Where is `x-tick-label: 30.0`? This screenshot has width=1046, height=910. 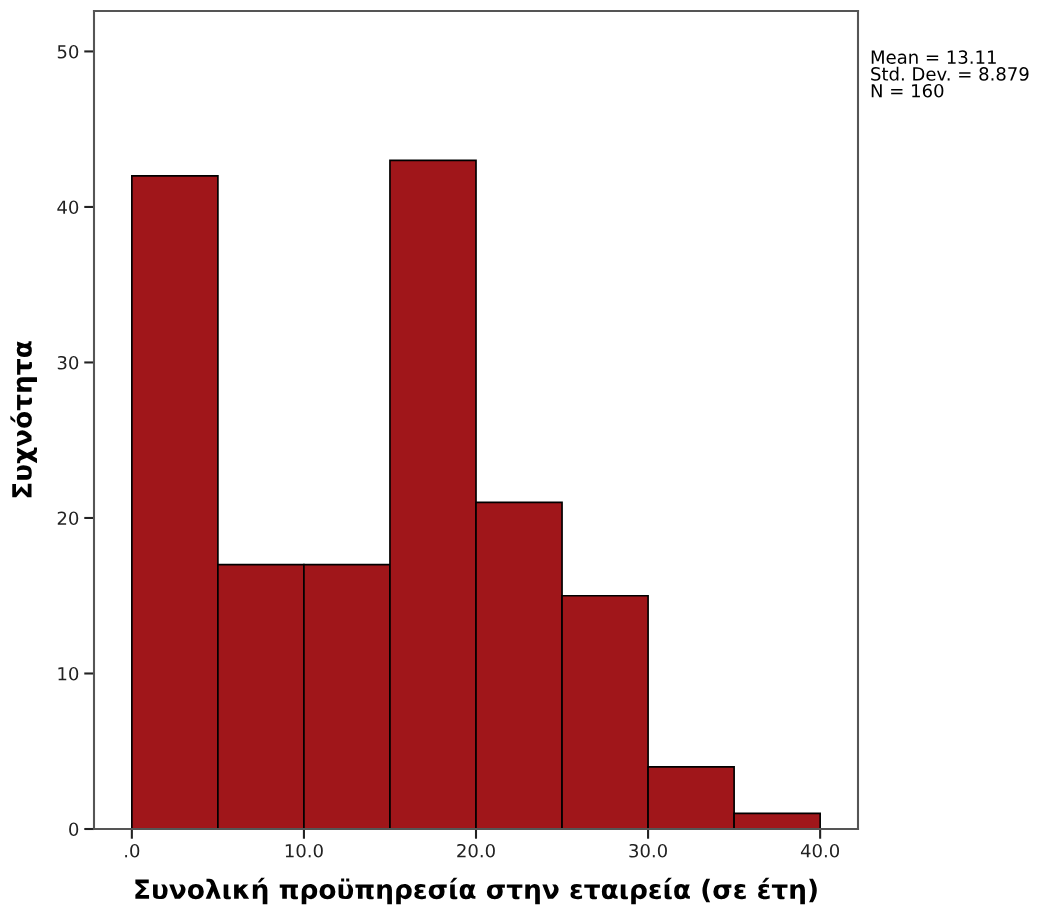
x-tick-label: 30.0 is located at coordinates (648, 850).